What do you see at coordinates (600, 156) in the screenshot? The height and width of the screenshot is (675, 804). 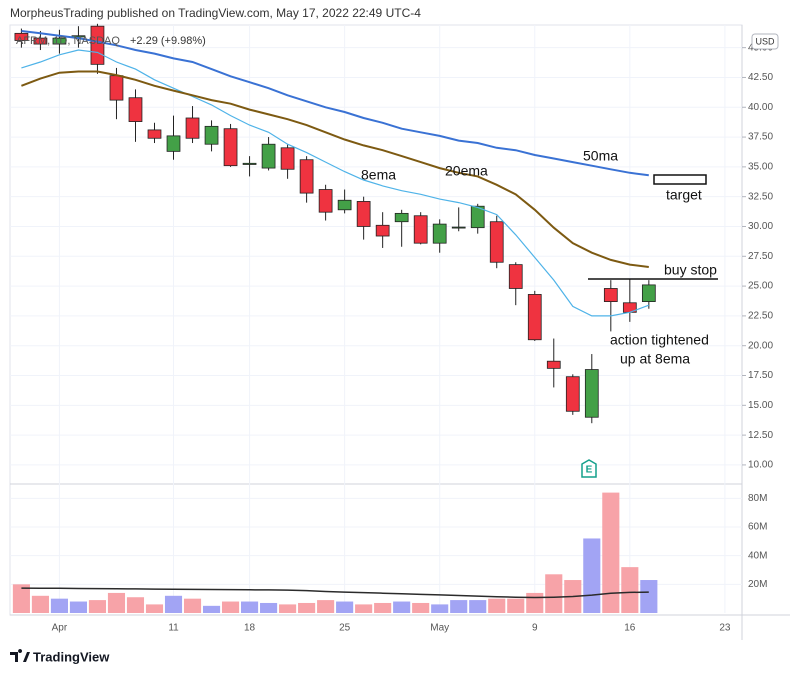 I see `annotation: 50ma` at bounding box center [600, 156].